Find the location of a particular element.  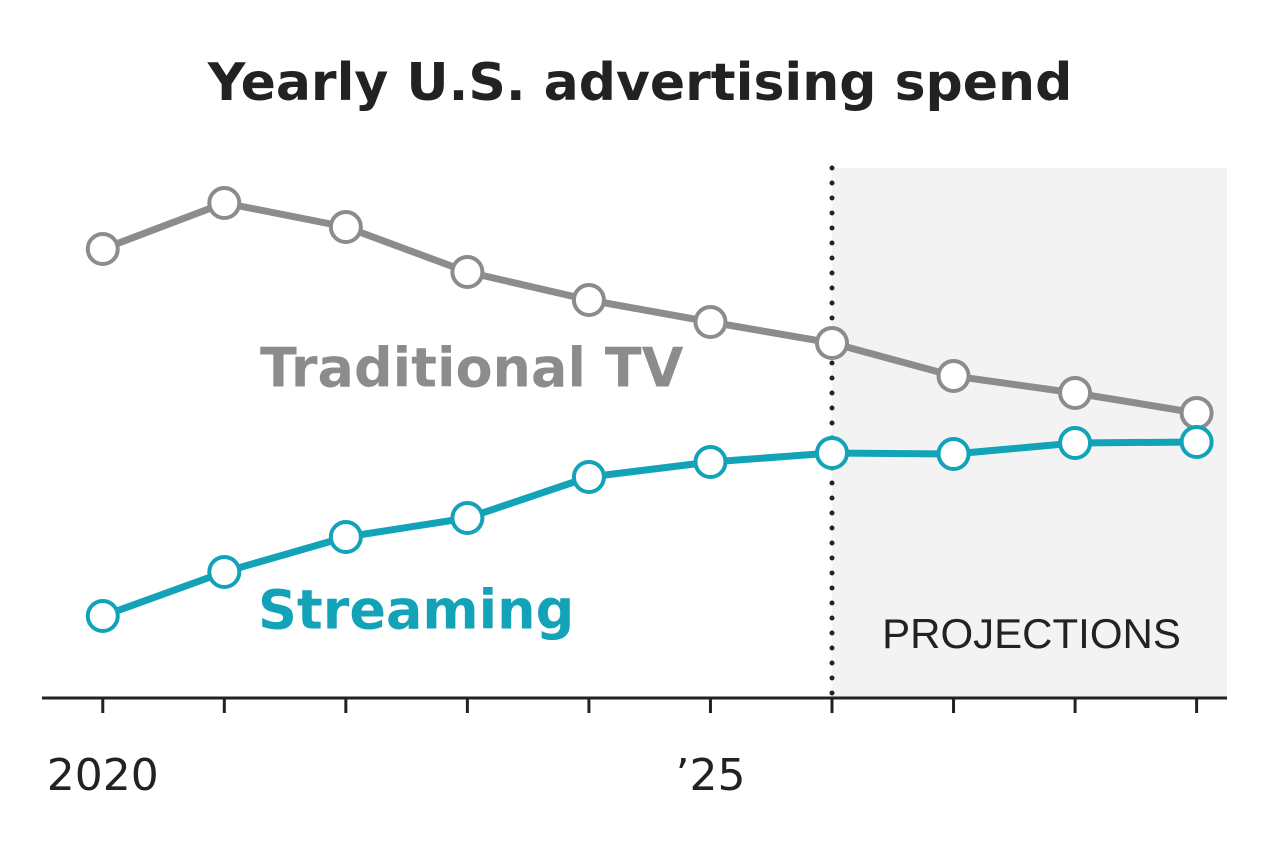

projection-label: PROJECTIONS is located at coordinates (1031, 633).